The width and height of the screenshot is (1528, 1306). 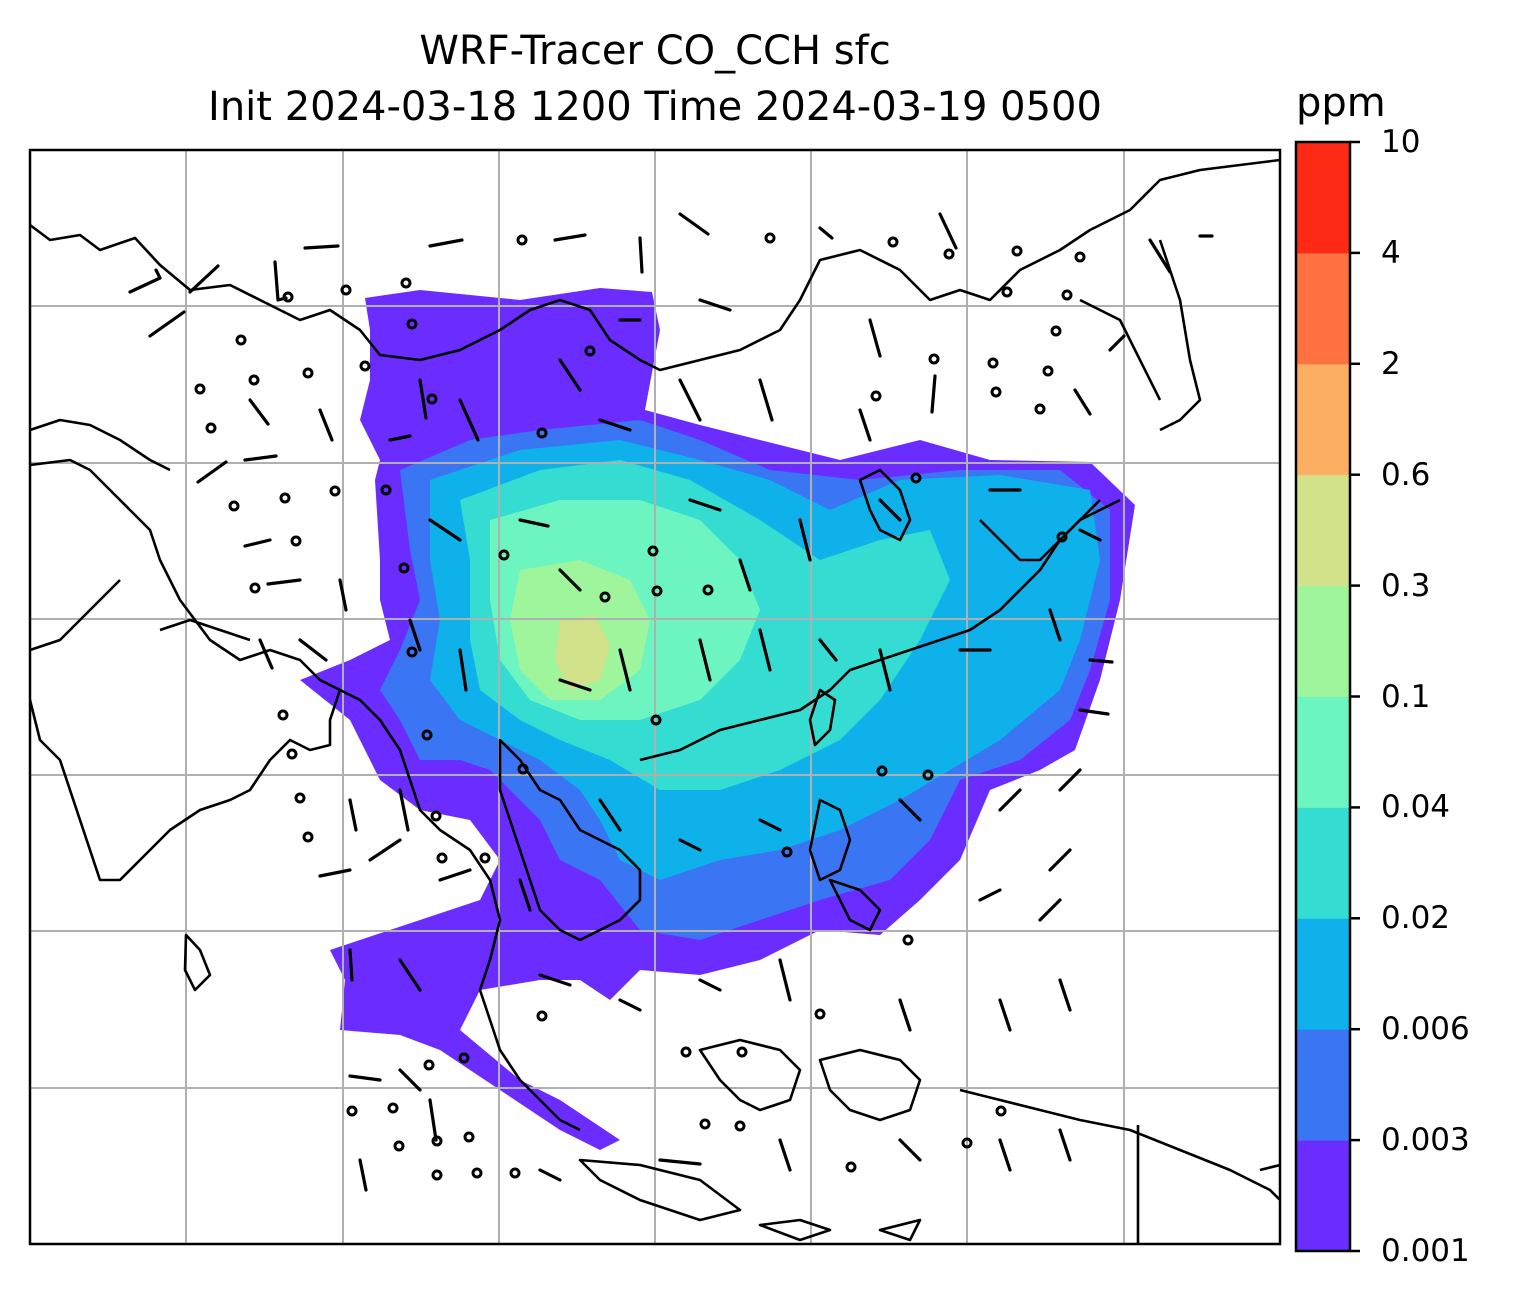 I want to click on colorbar, so click(x=1327, y=696).